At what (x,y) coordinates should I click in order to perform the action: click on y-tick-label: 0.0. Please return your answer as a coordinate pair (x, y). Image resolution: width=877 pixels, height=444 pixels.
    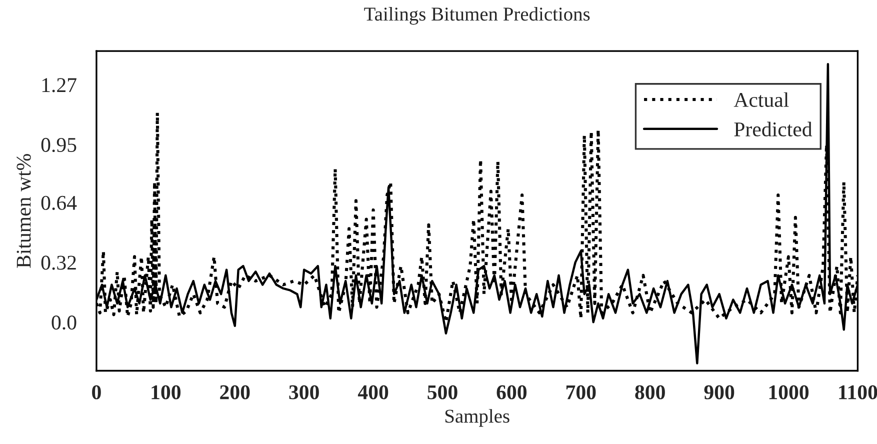
    Looking at the image, I should click on (64, 323).